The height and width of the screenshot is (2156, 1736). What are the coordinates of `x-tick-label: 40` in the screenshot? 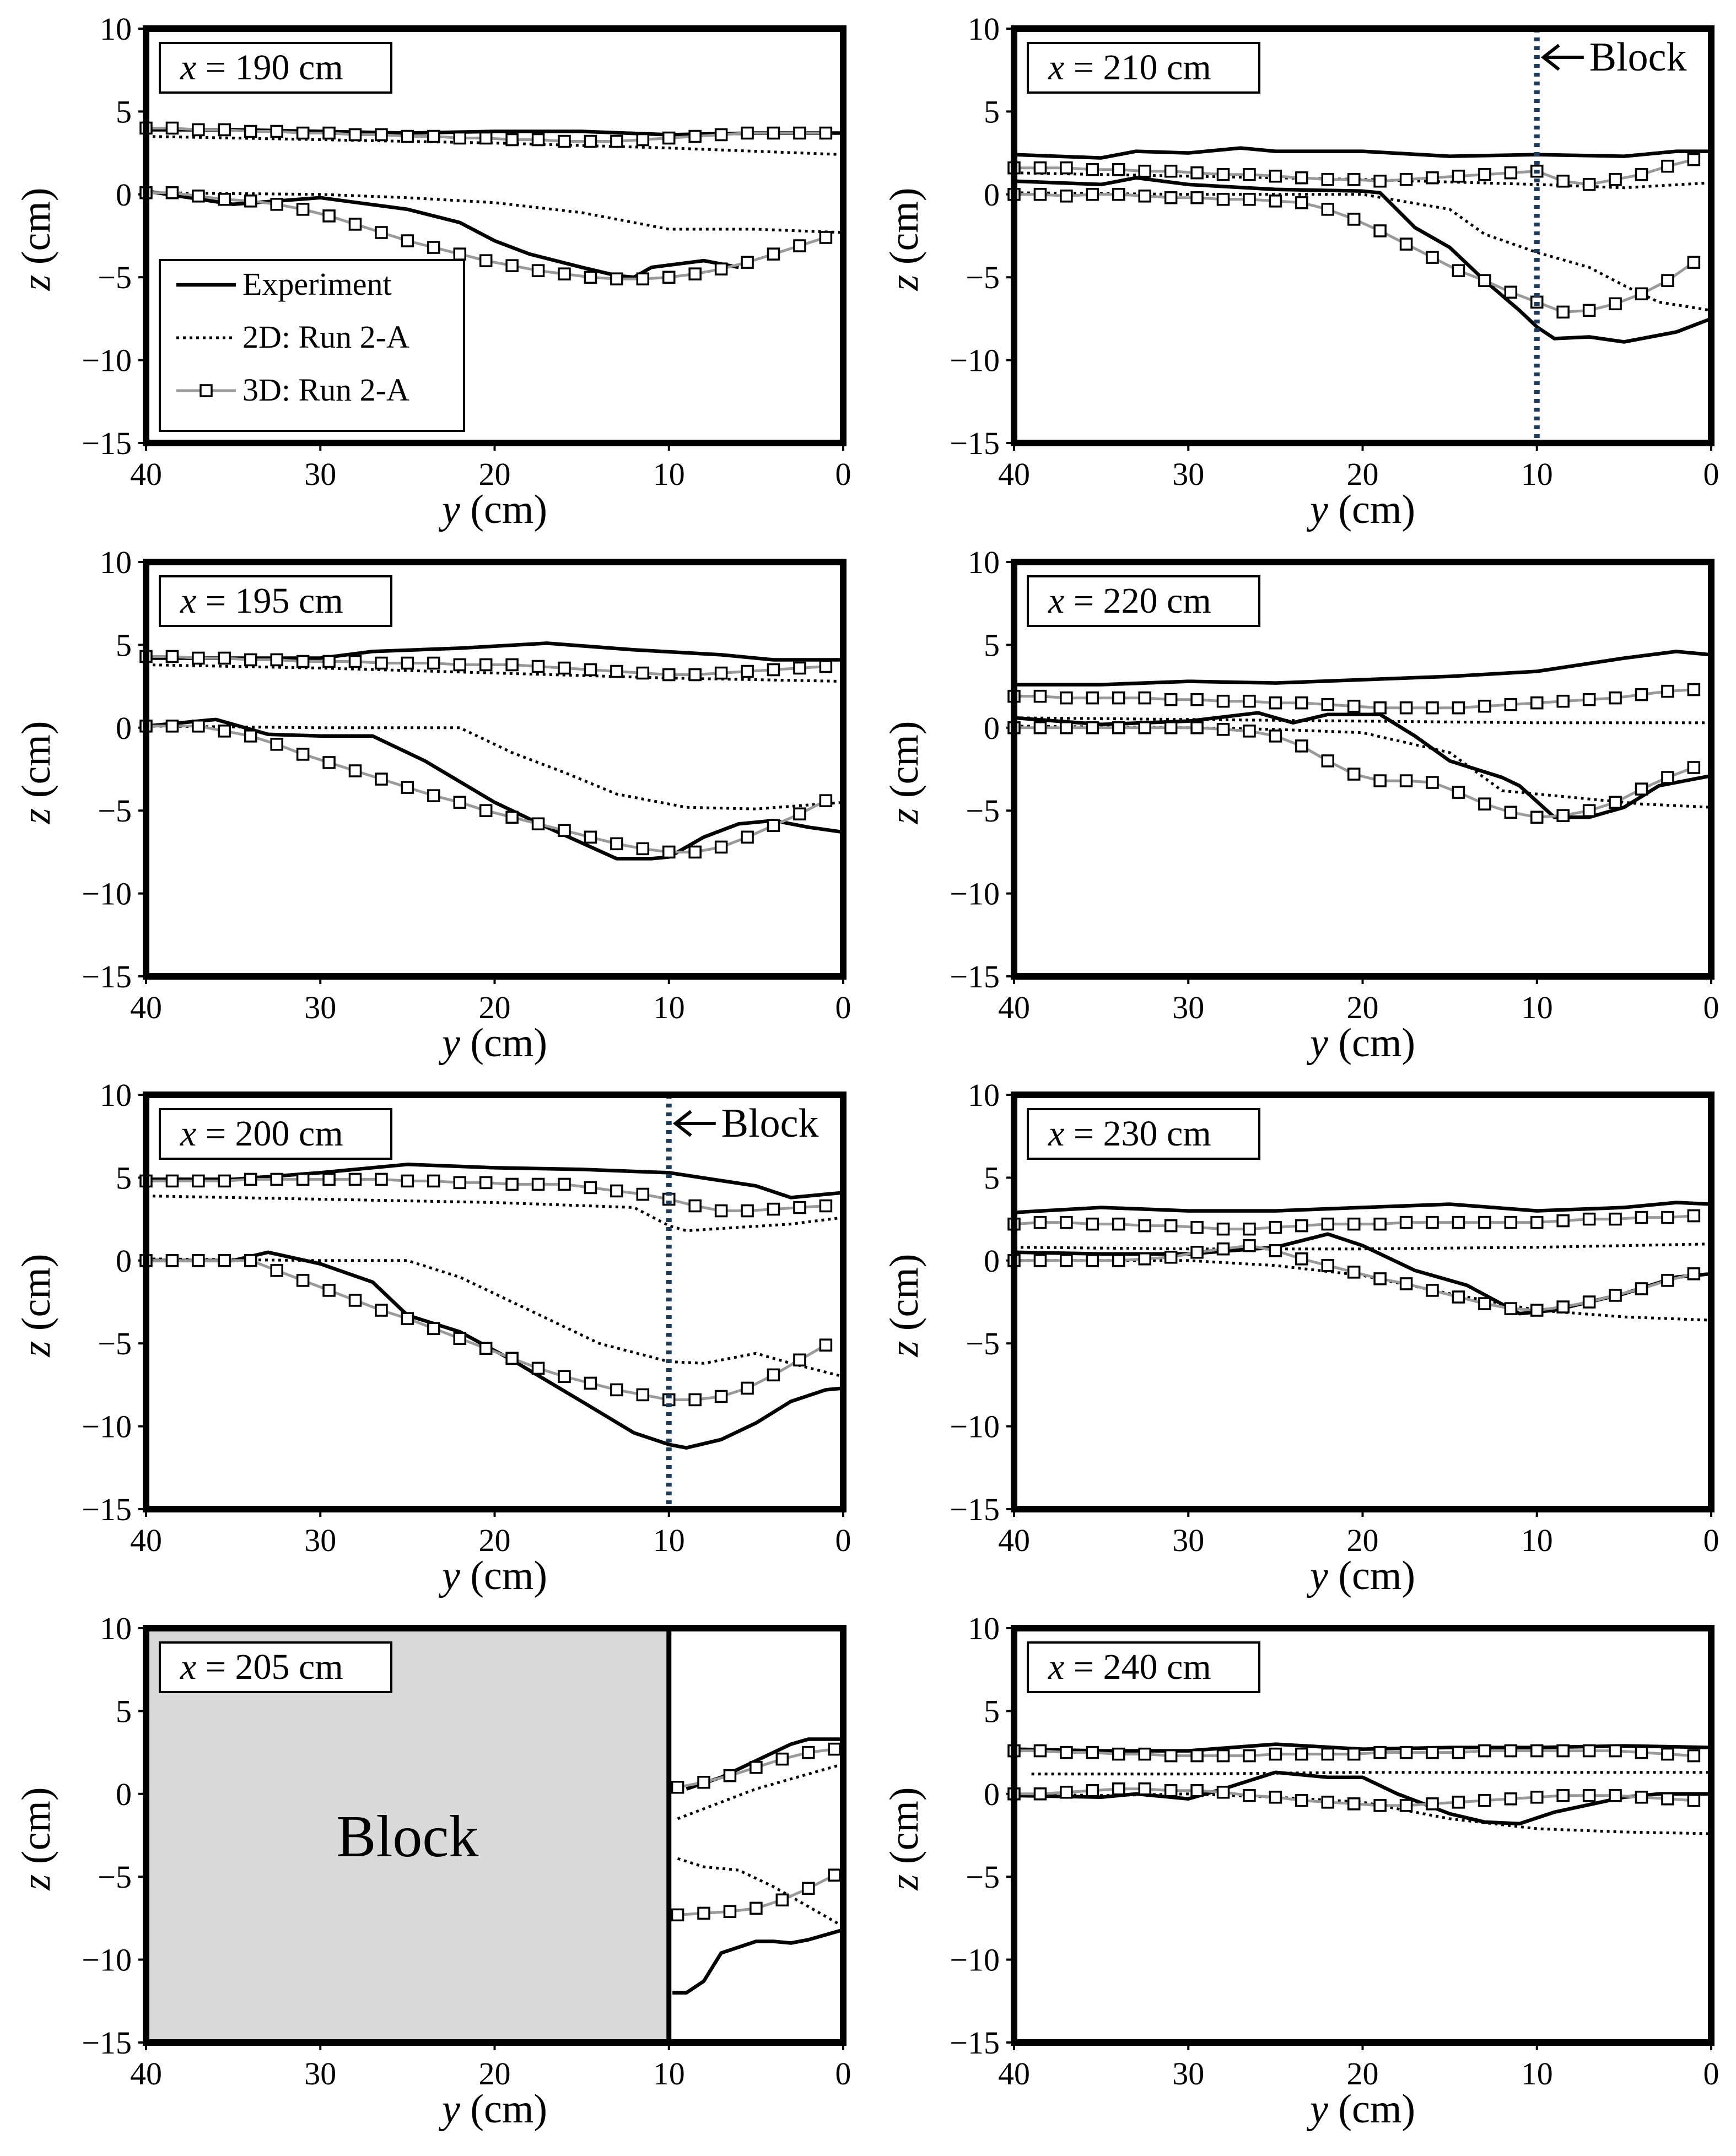 It's located at (1014, 474).